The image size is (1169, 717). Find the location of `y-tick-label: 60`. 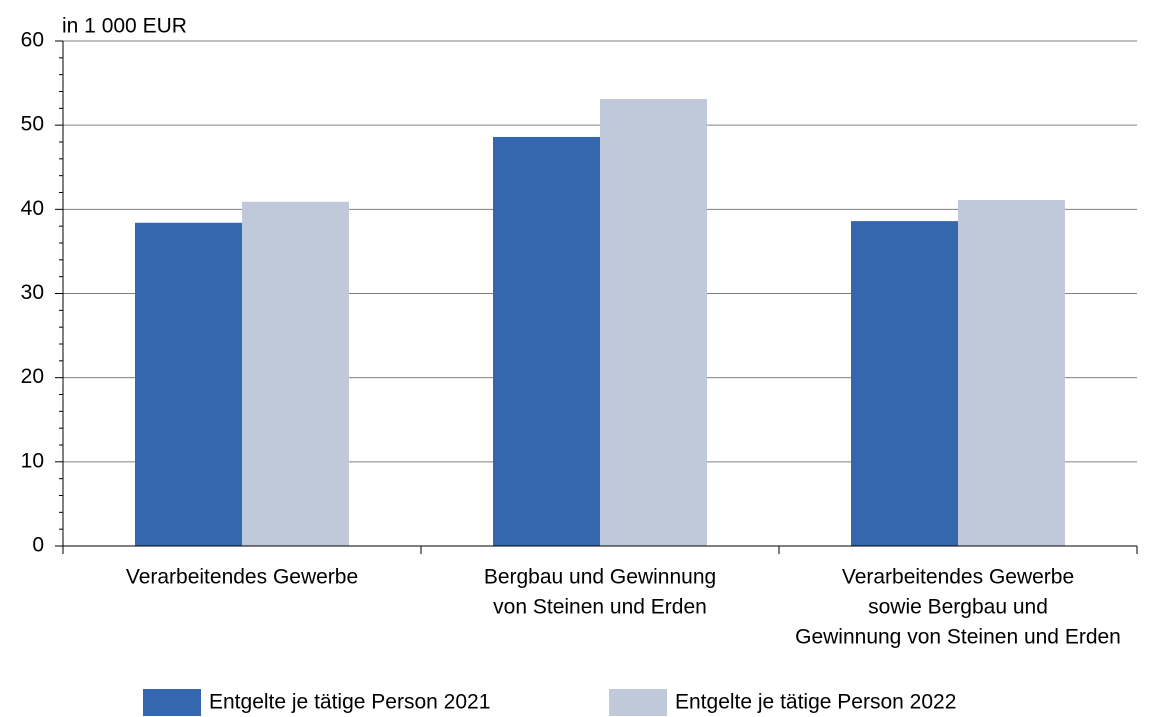

y-tick-label: 60 is located at coordinates (32, 40).